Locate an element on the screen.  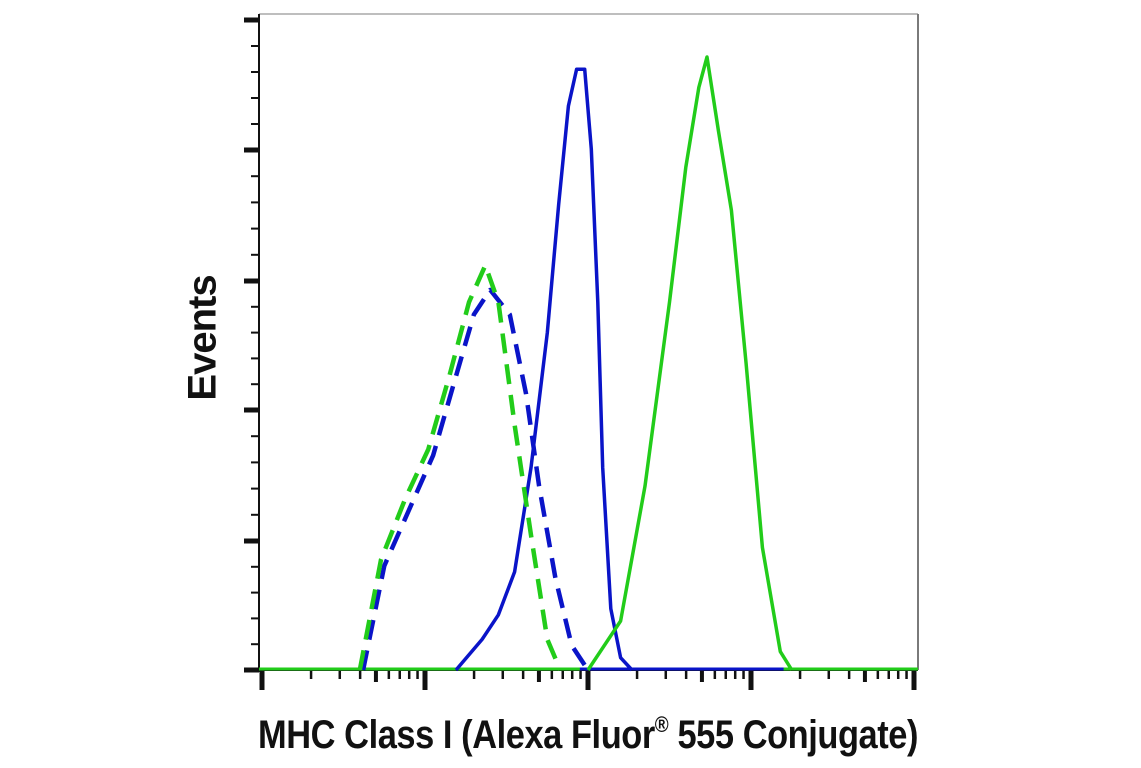
x-axis-label-main: MHC Class I (Alexa Fluor is located at coordinates (456, 735).